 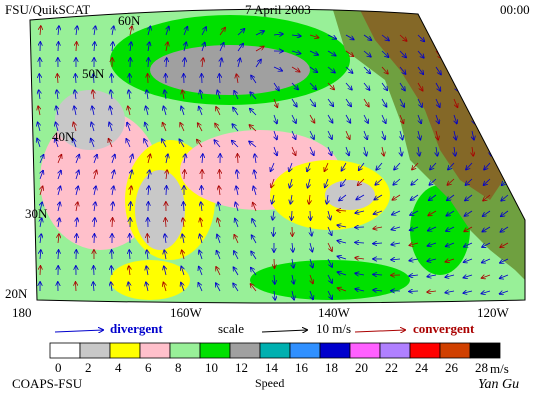 I want to click on legend-convergent: convergent, so click(x=444, y=328).